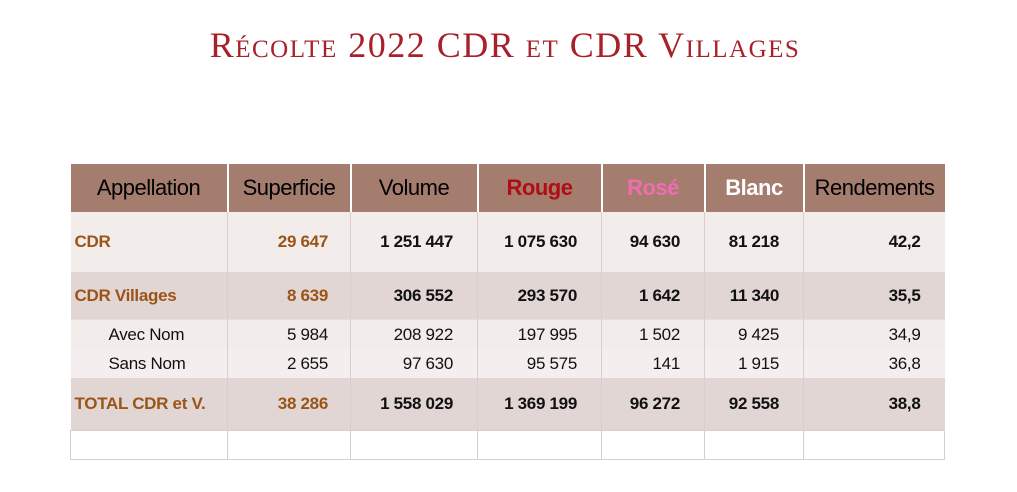 The width and height of the screenshot is (1017, 492). I want to click on cell-rose: 94 630, so click(653, 242).